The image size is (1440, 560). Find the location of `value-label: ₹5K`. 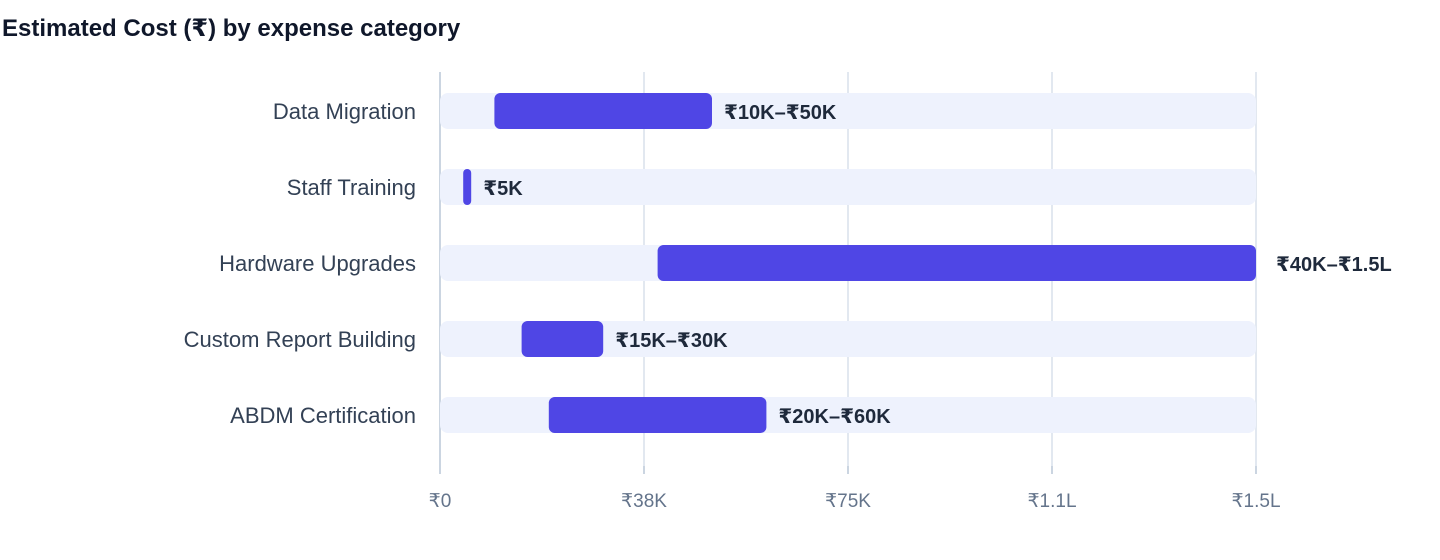

value-label: ₹5K is located at coordinates (503, 189).